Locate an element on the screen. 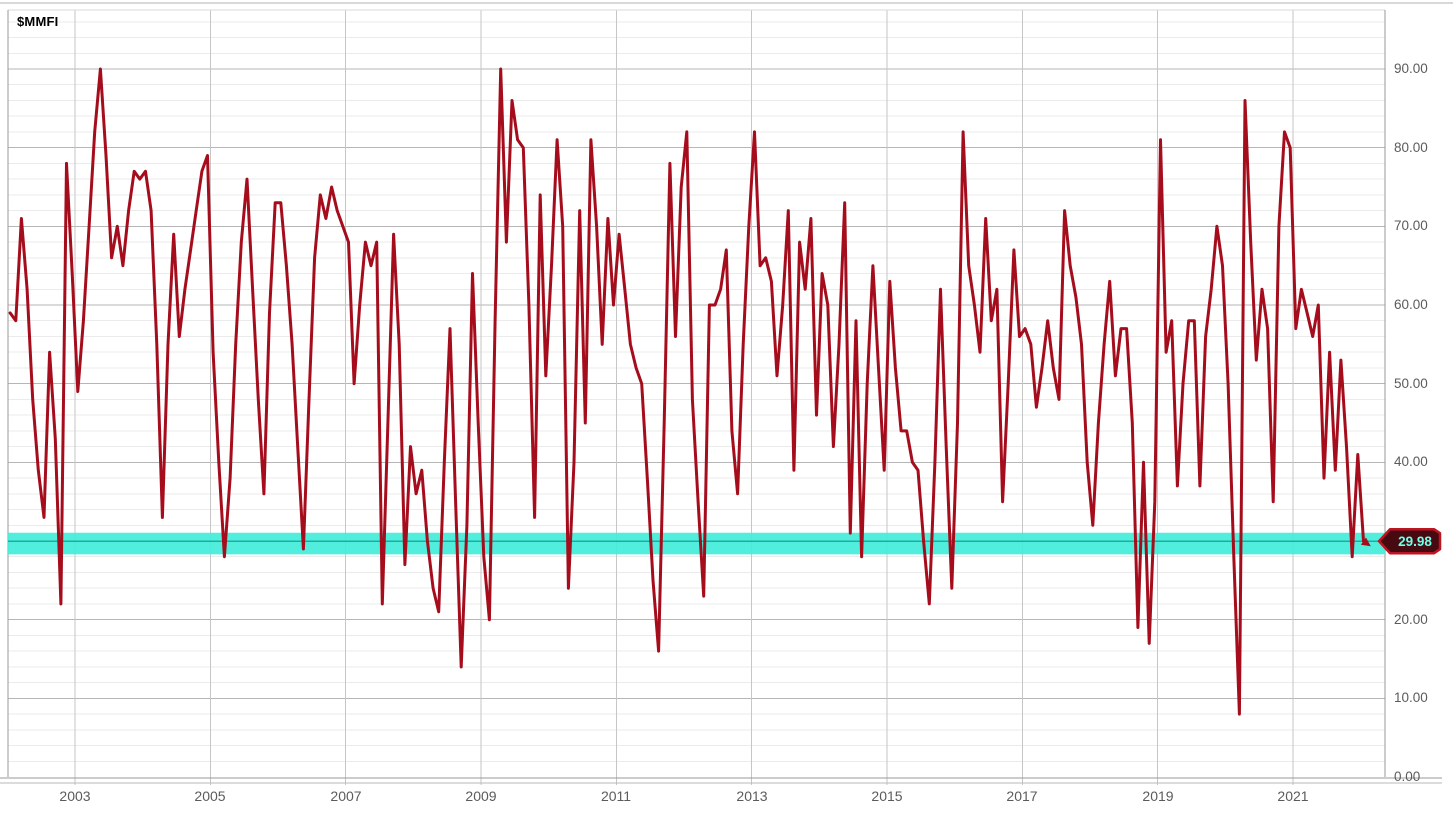 The width and height of the screenshot is (1453, 826). x-axis-label: 2021 is located at coordinates (1293, 796).